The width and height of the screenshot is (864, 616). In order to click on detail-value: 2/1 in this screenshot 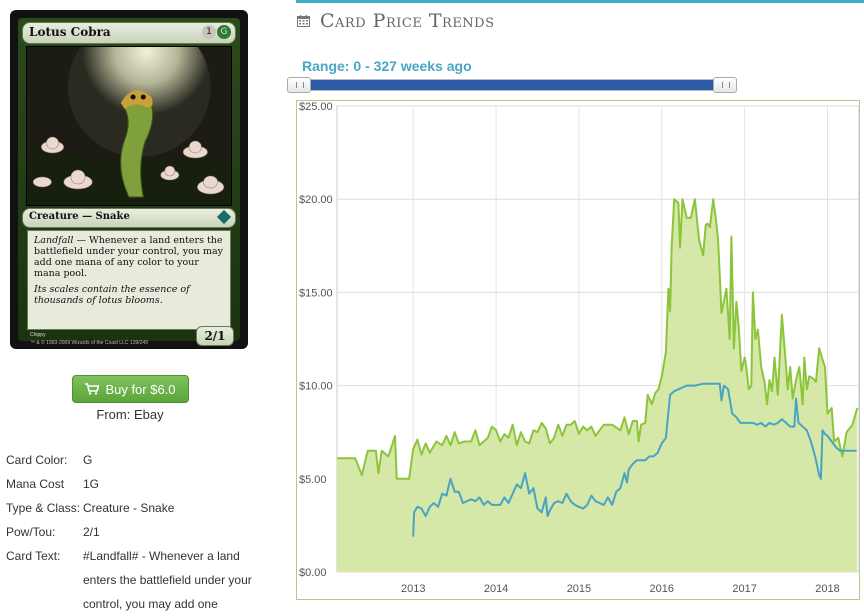, I will do `click(91, 532)`.